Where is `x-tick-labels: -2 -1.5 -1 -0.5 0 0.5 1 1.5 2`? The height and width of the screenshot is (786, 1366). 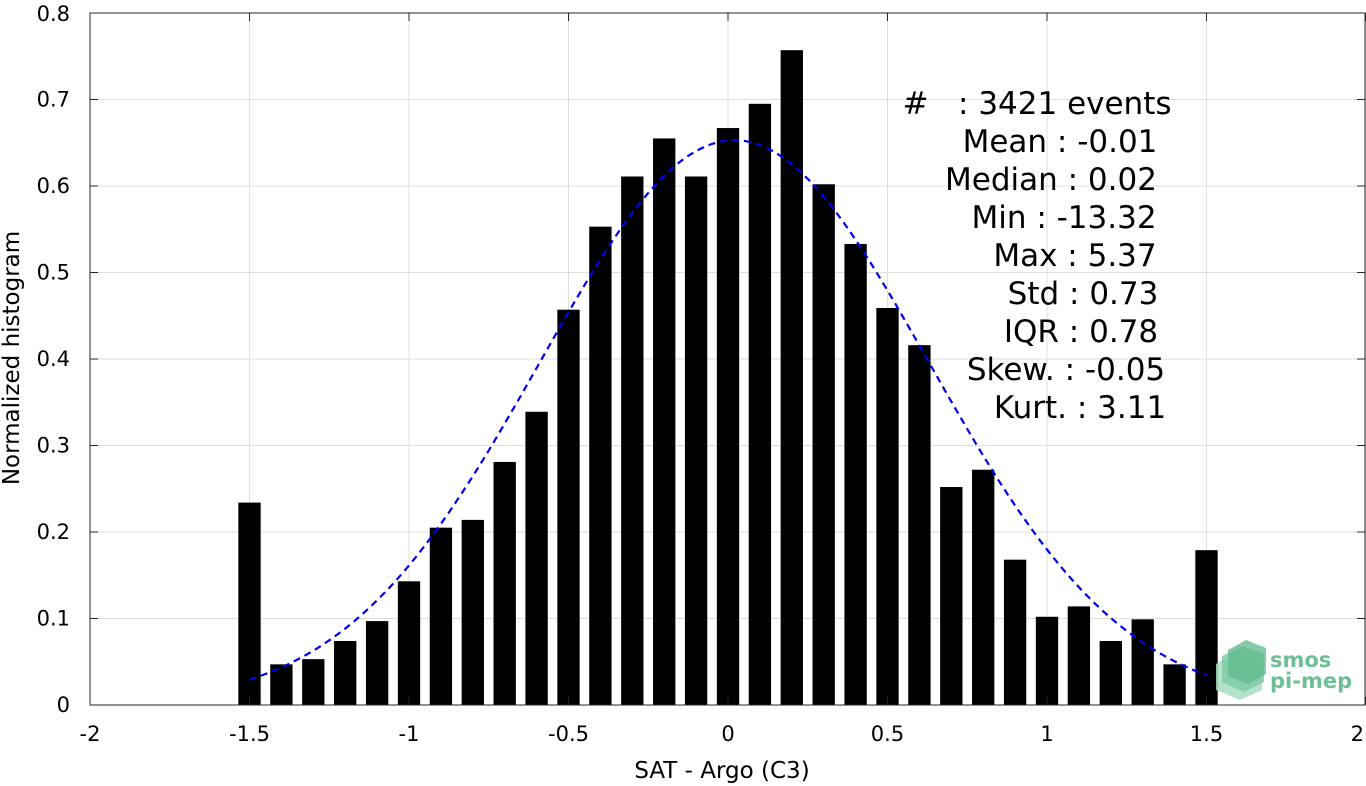 x-tick-labels: -2 -1.5 -1 -0.5 0 0.5 1 1.5 2 is located at coordinates (722, 734).